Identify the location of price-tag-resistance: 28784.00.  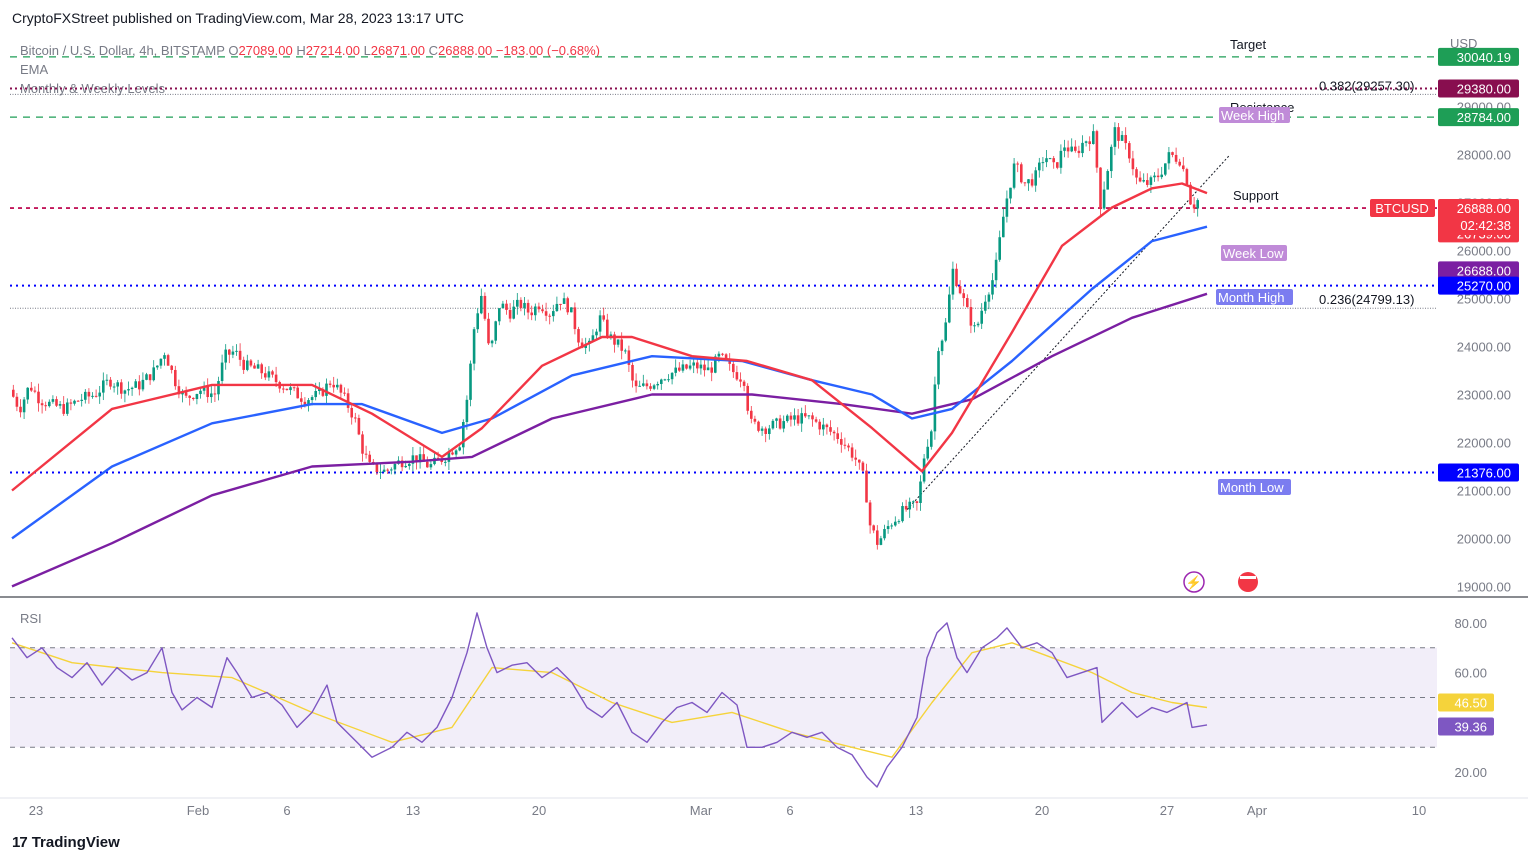
(1484, 117).